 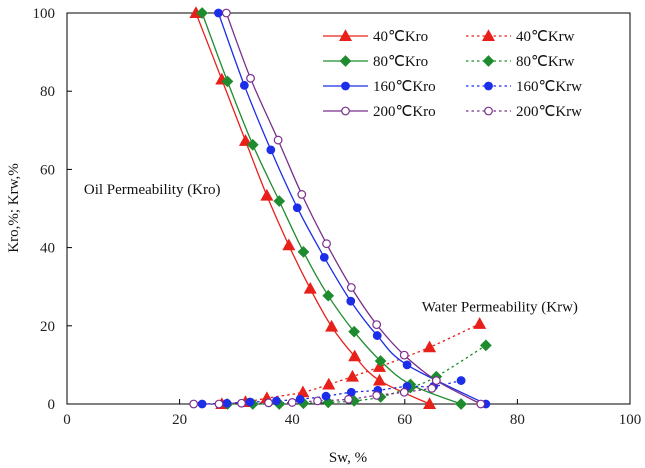 I want to click on legend-marker-40ckrw, so click(x=488, y=35).